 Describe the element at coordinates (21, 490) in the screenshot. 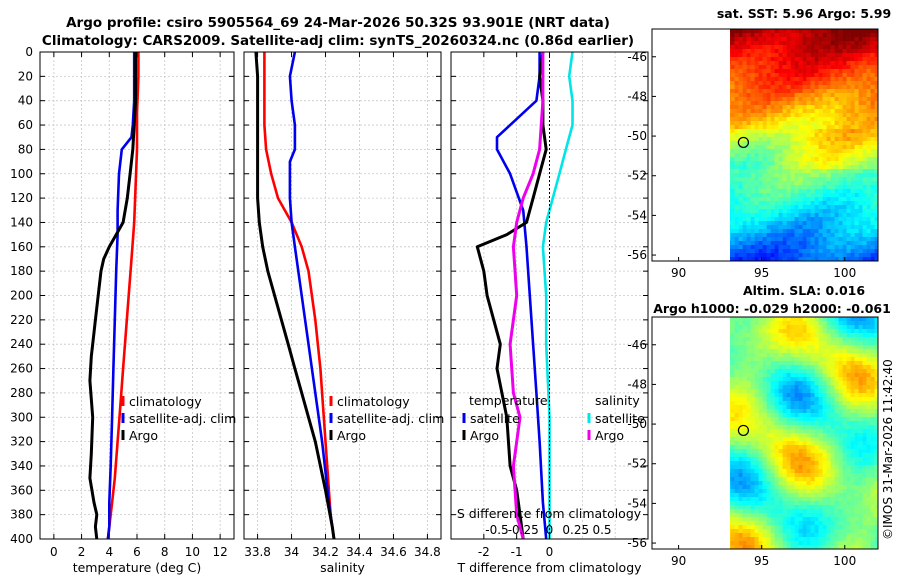

I see `depth-tick-label: 360` at that location.